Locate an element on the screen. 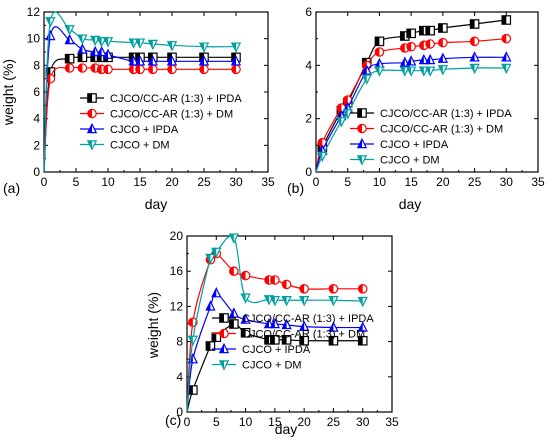  legend-item: CJCO/CC-AR (1:3) + IPDA is located at coordinates (431, 114).